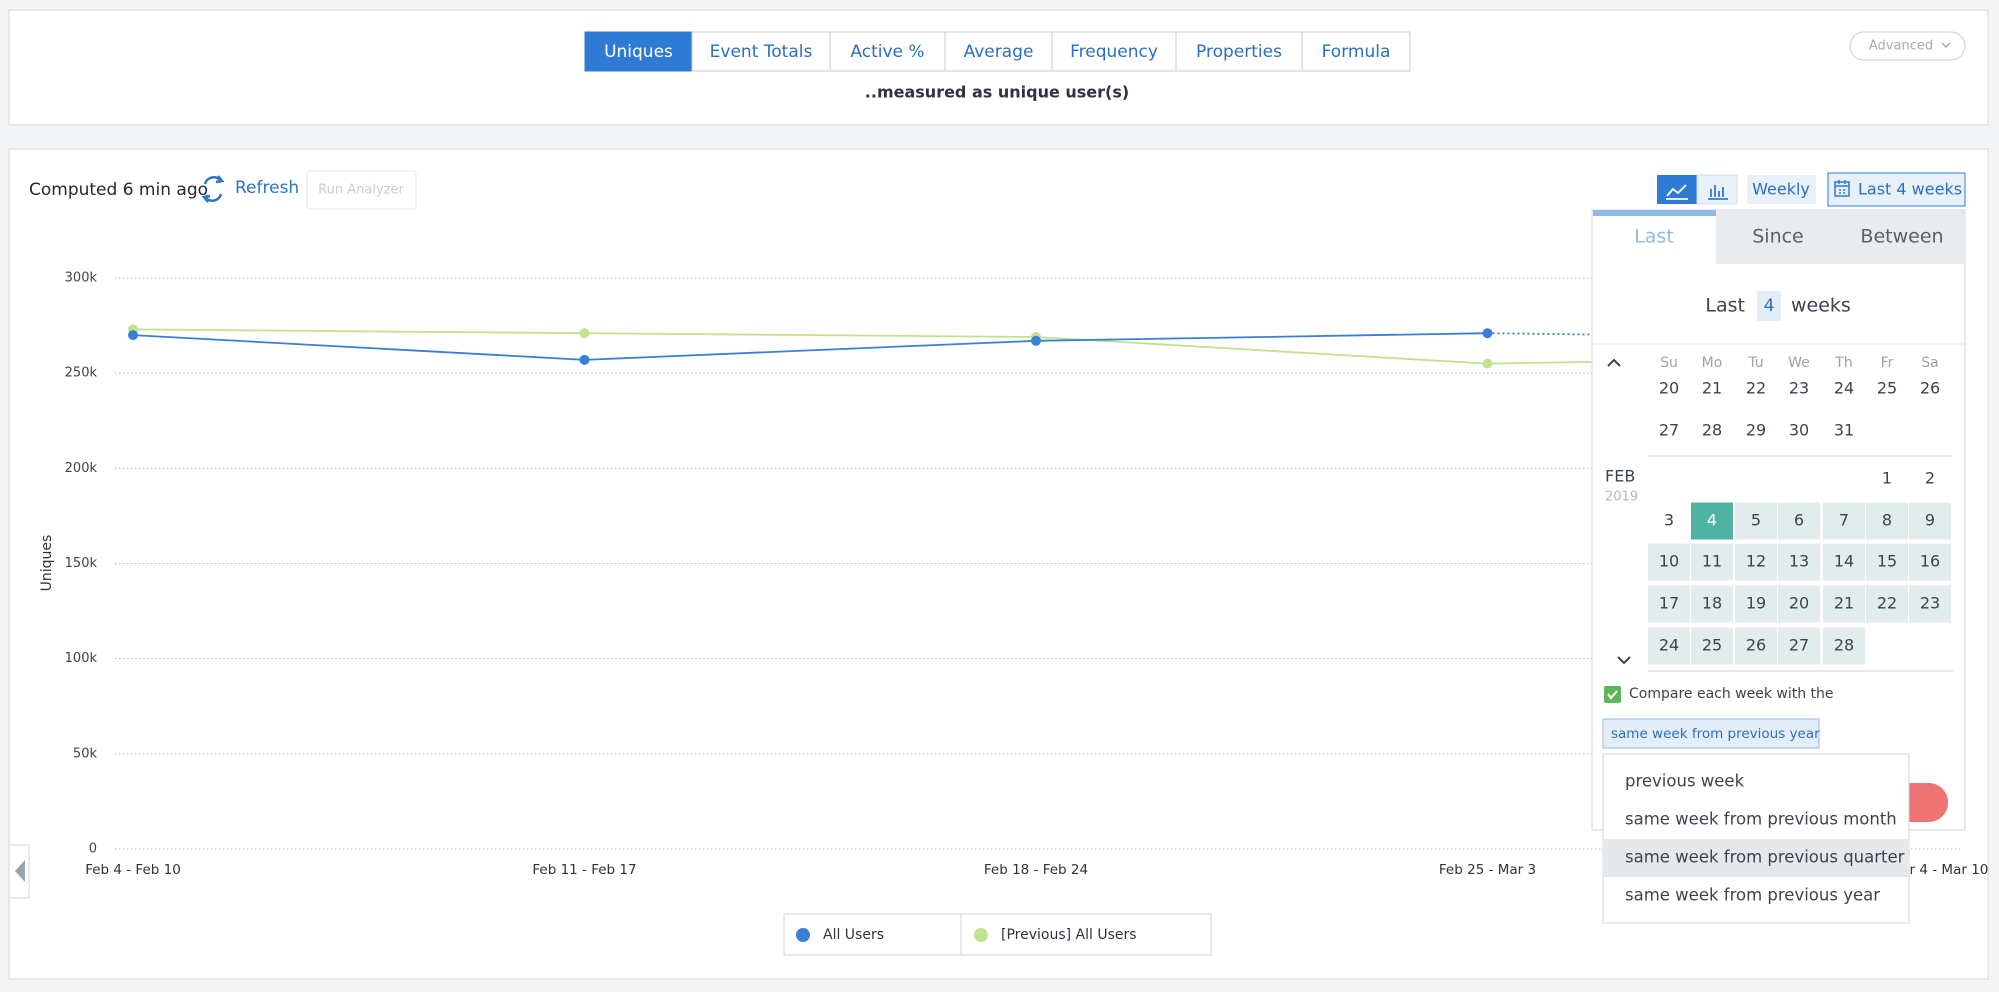 This screenshot has height=992, width=1999. What do you see at coordinates (1799, 430) in the screenshot?
I see `calendar-day: 30` at bounding box center [1799, 430].